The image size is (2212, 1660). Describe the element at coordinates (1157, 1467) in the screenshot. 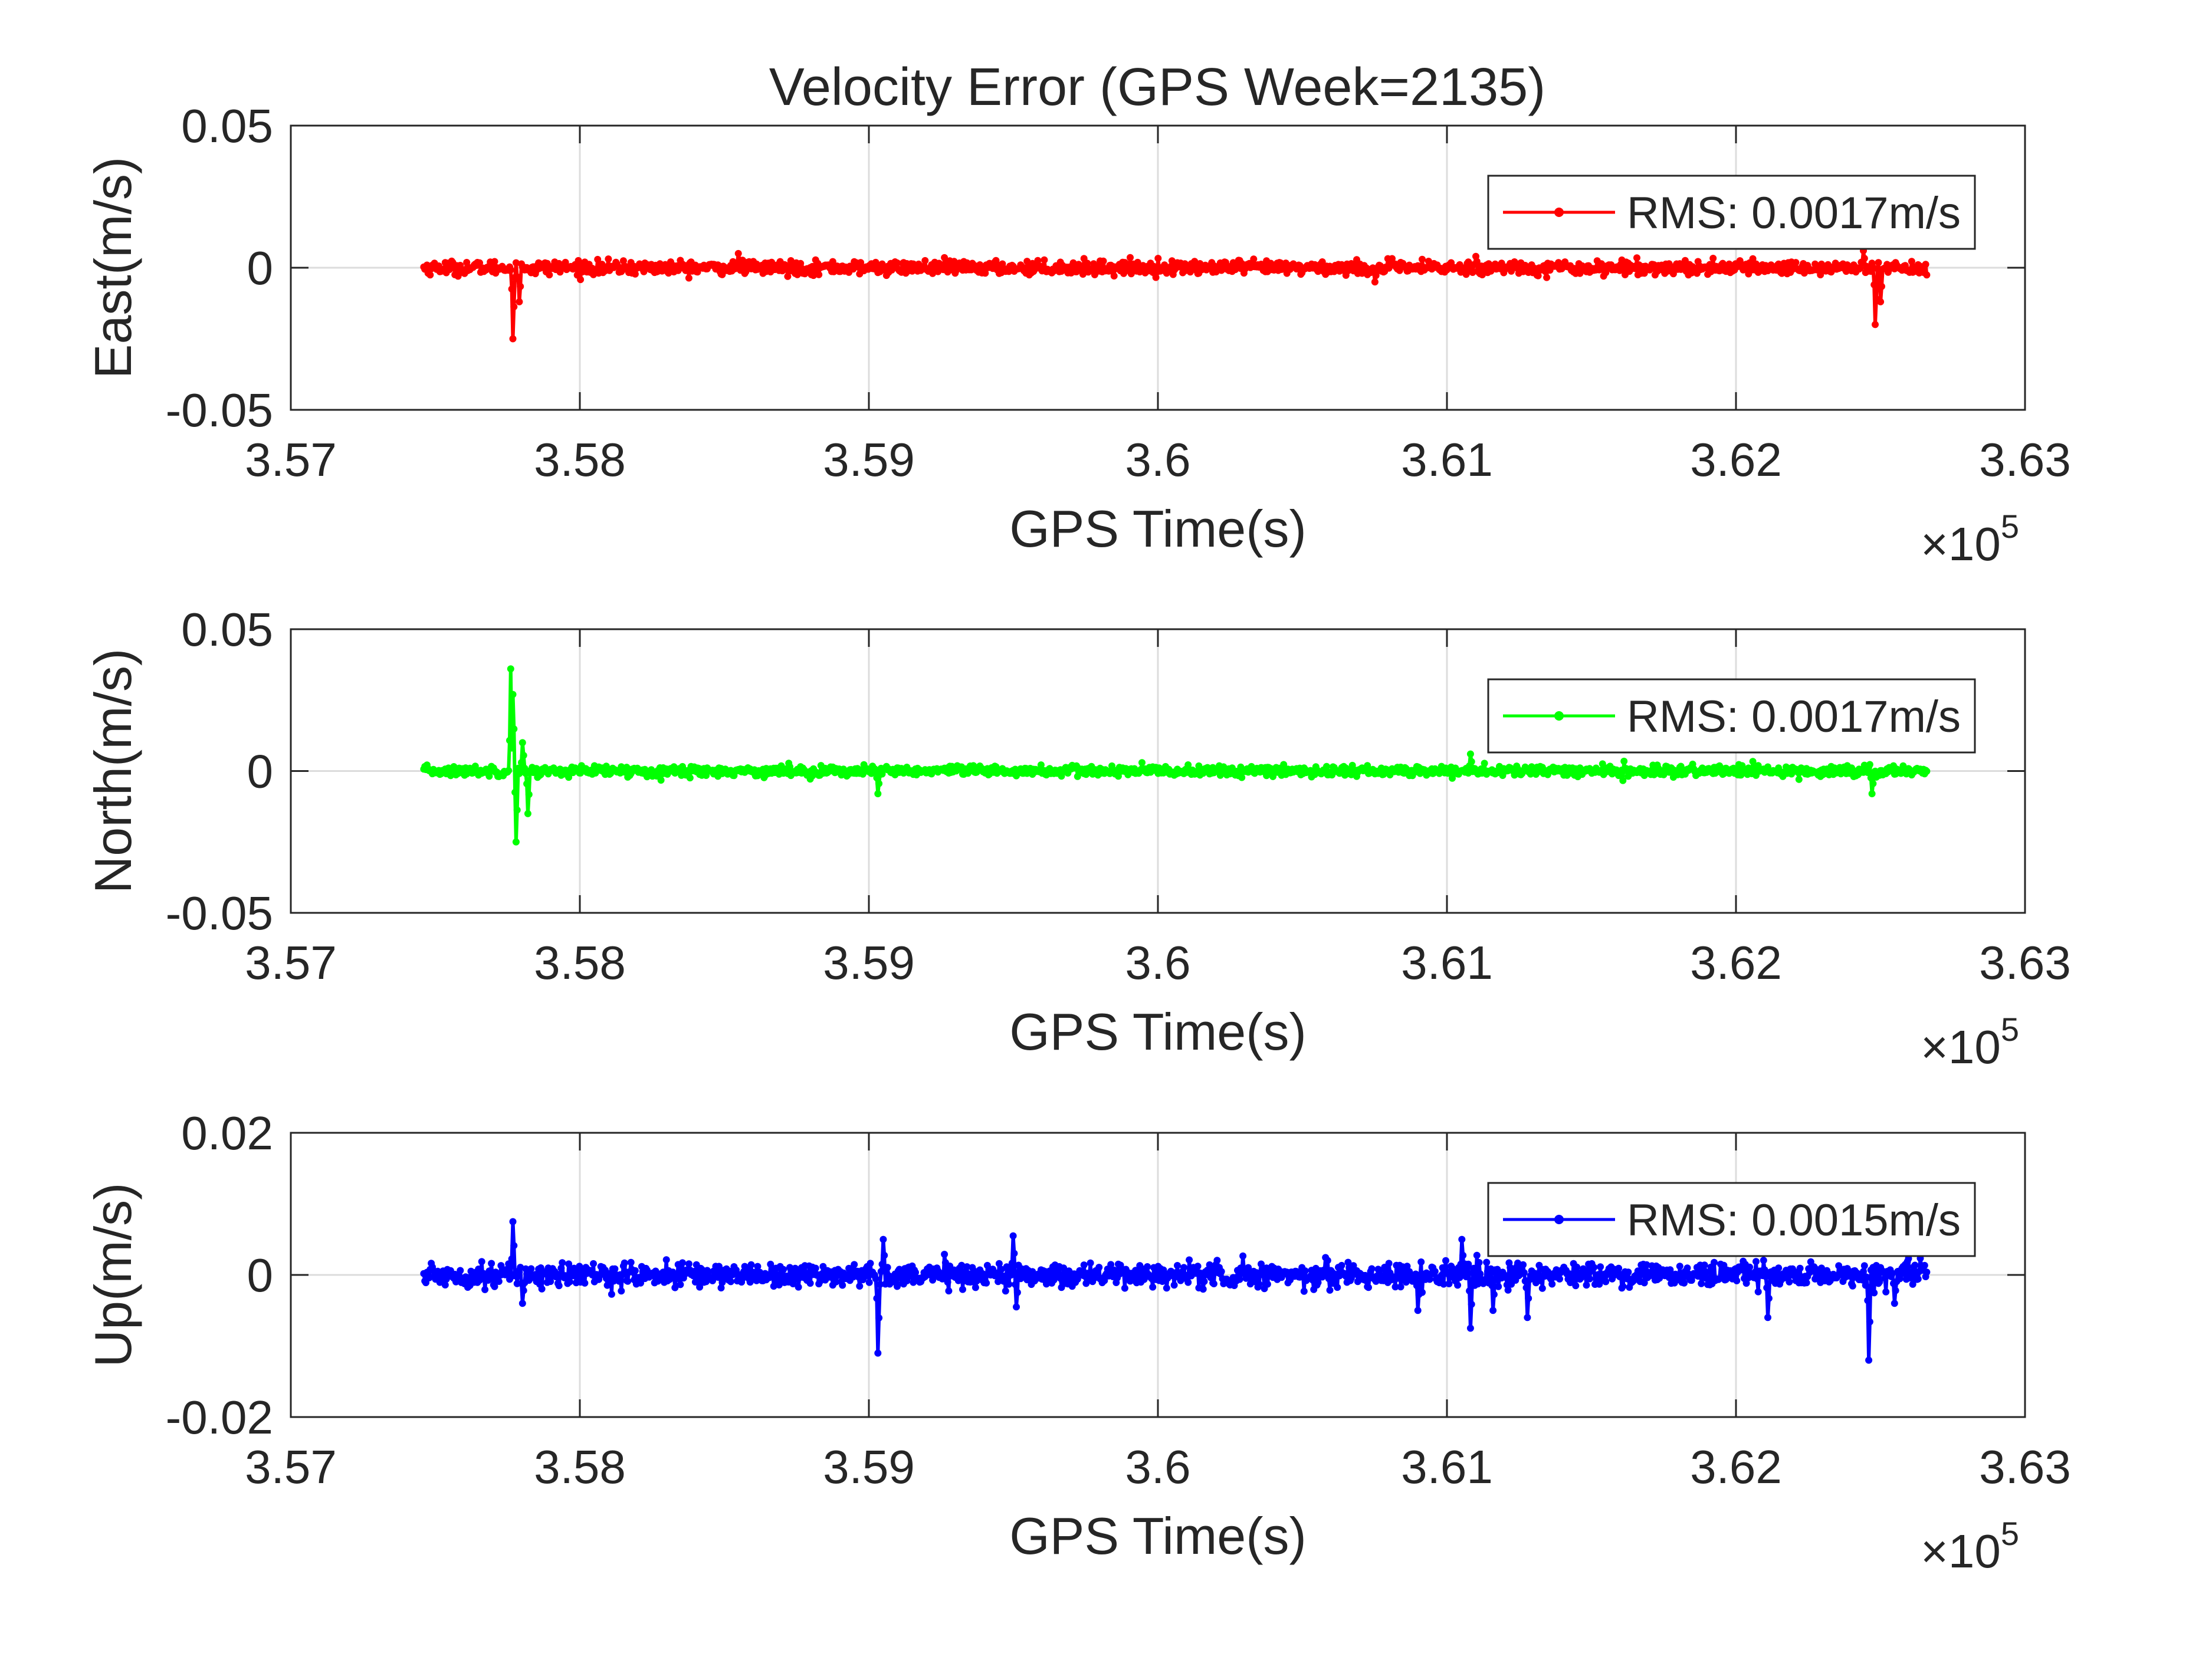

I see `x-tick-label: 3.6` at that location.